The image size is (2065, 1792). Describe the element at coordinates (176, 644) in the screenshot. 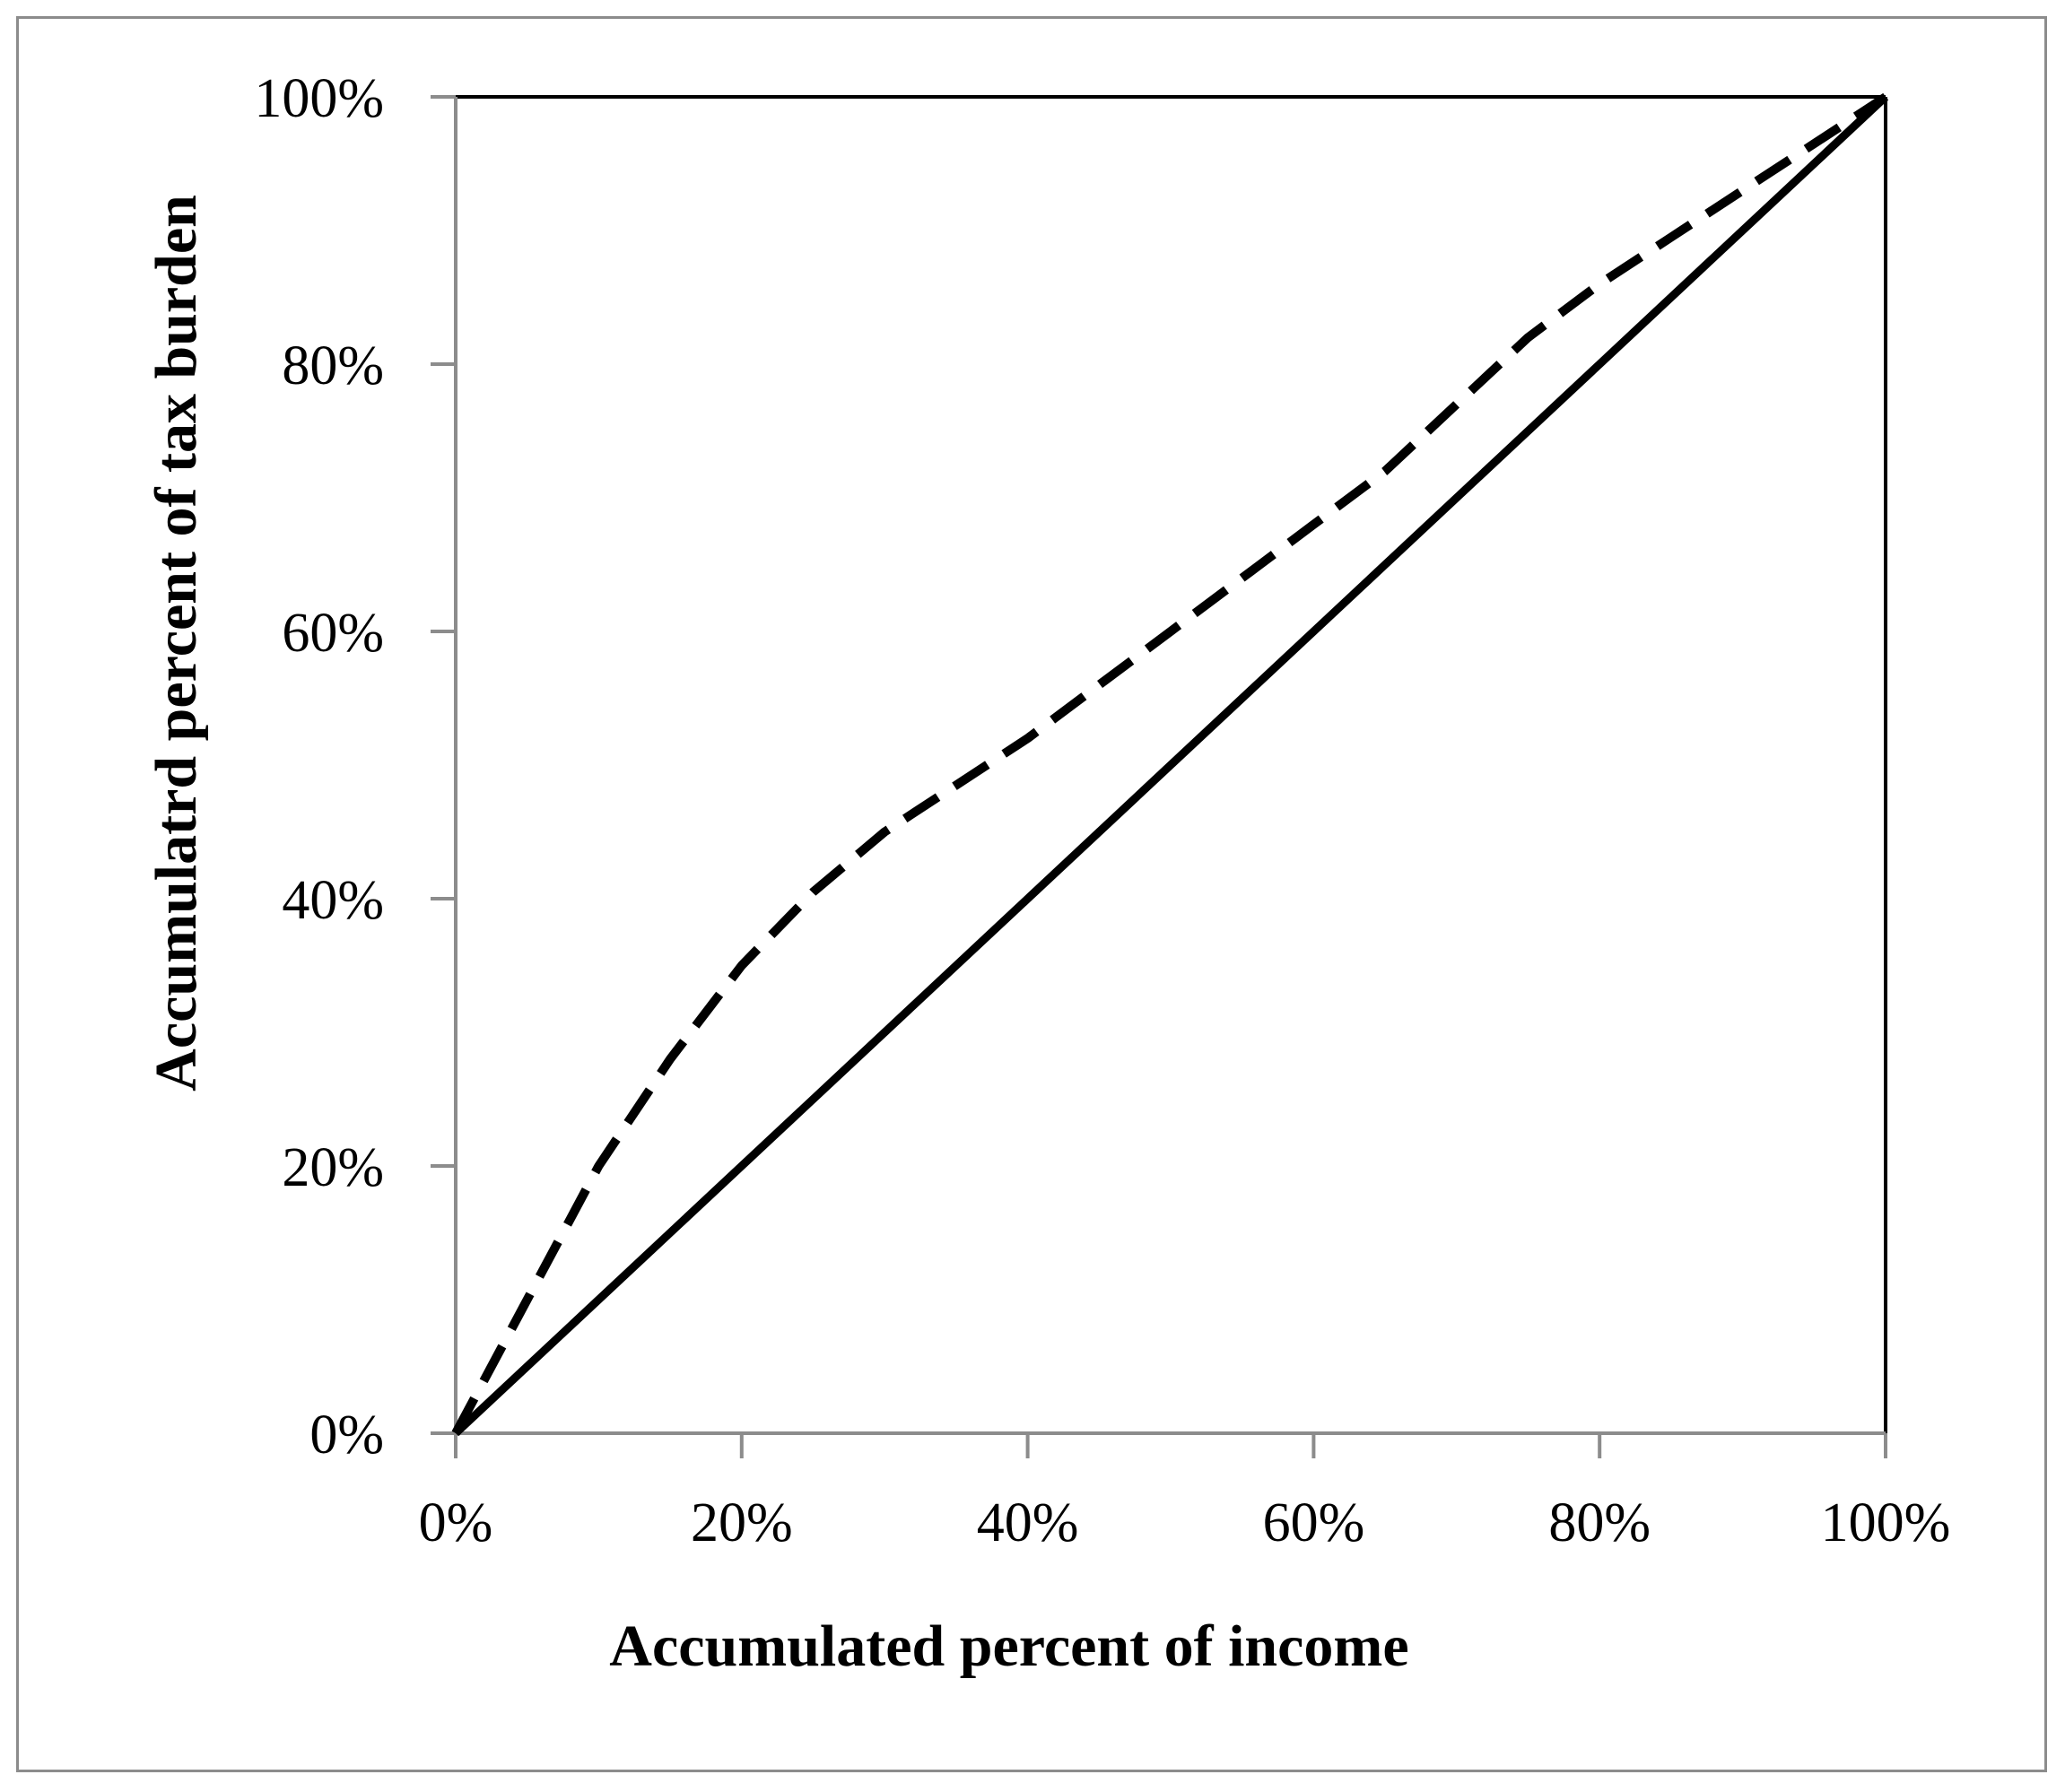

I see `y-axis-label: Accumulatrd percent of tax burden` at that location.